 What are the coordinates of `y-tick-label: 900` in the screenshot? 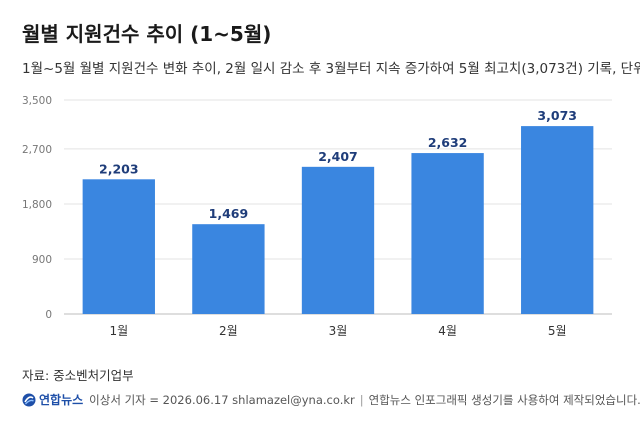 It's located at (42, 260).